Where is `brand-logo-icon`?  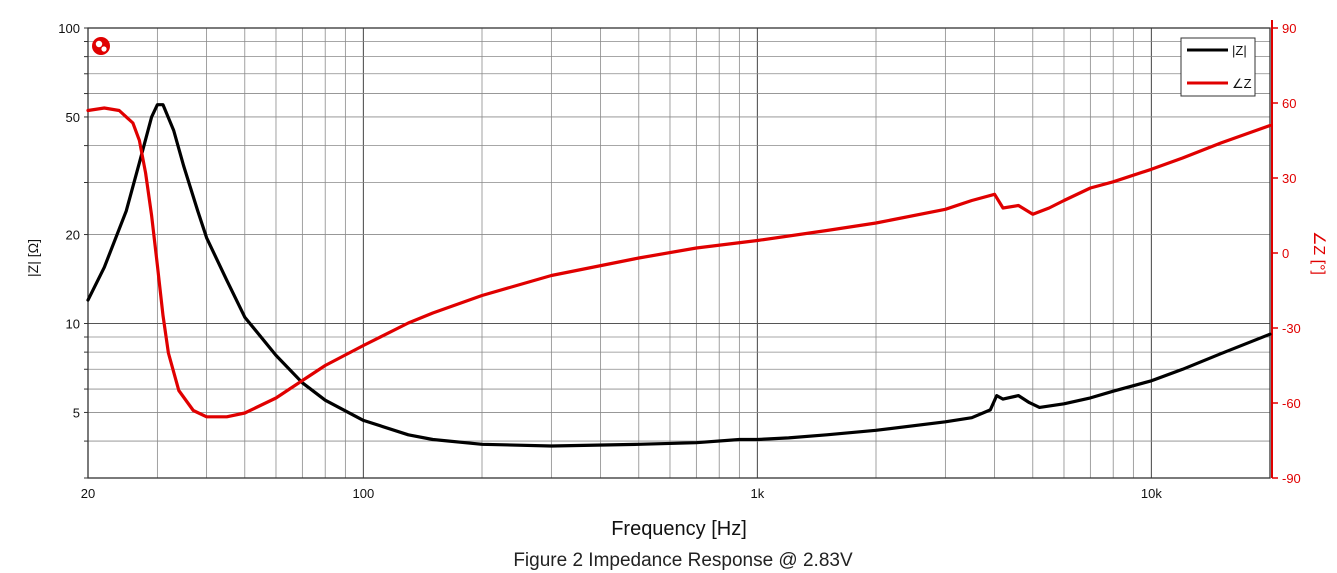
brand-logo-icon is located at coordinates (101, 46).